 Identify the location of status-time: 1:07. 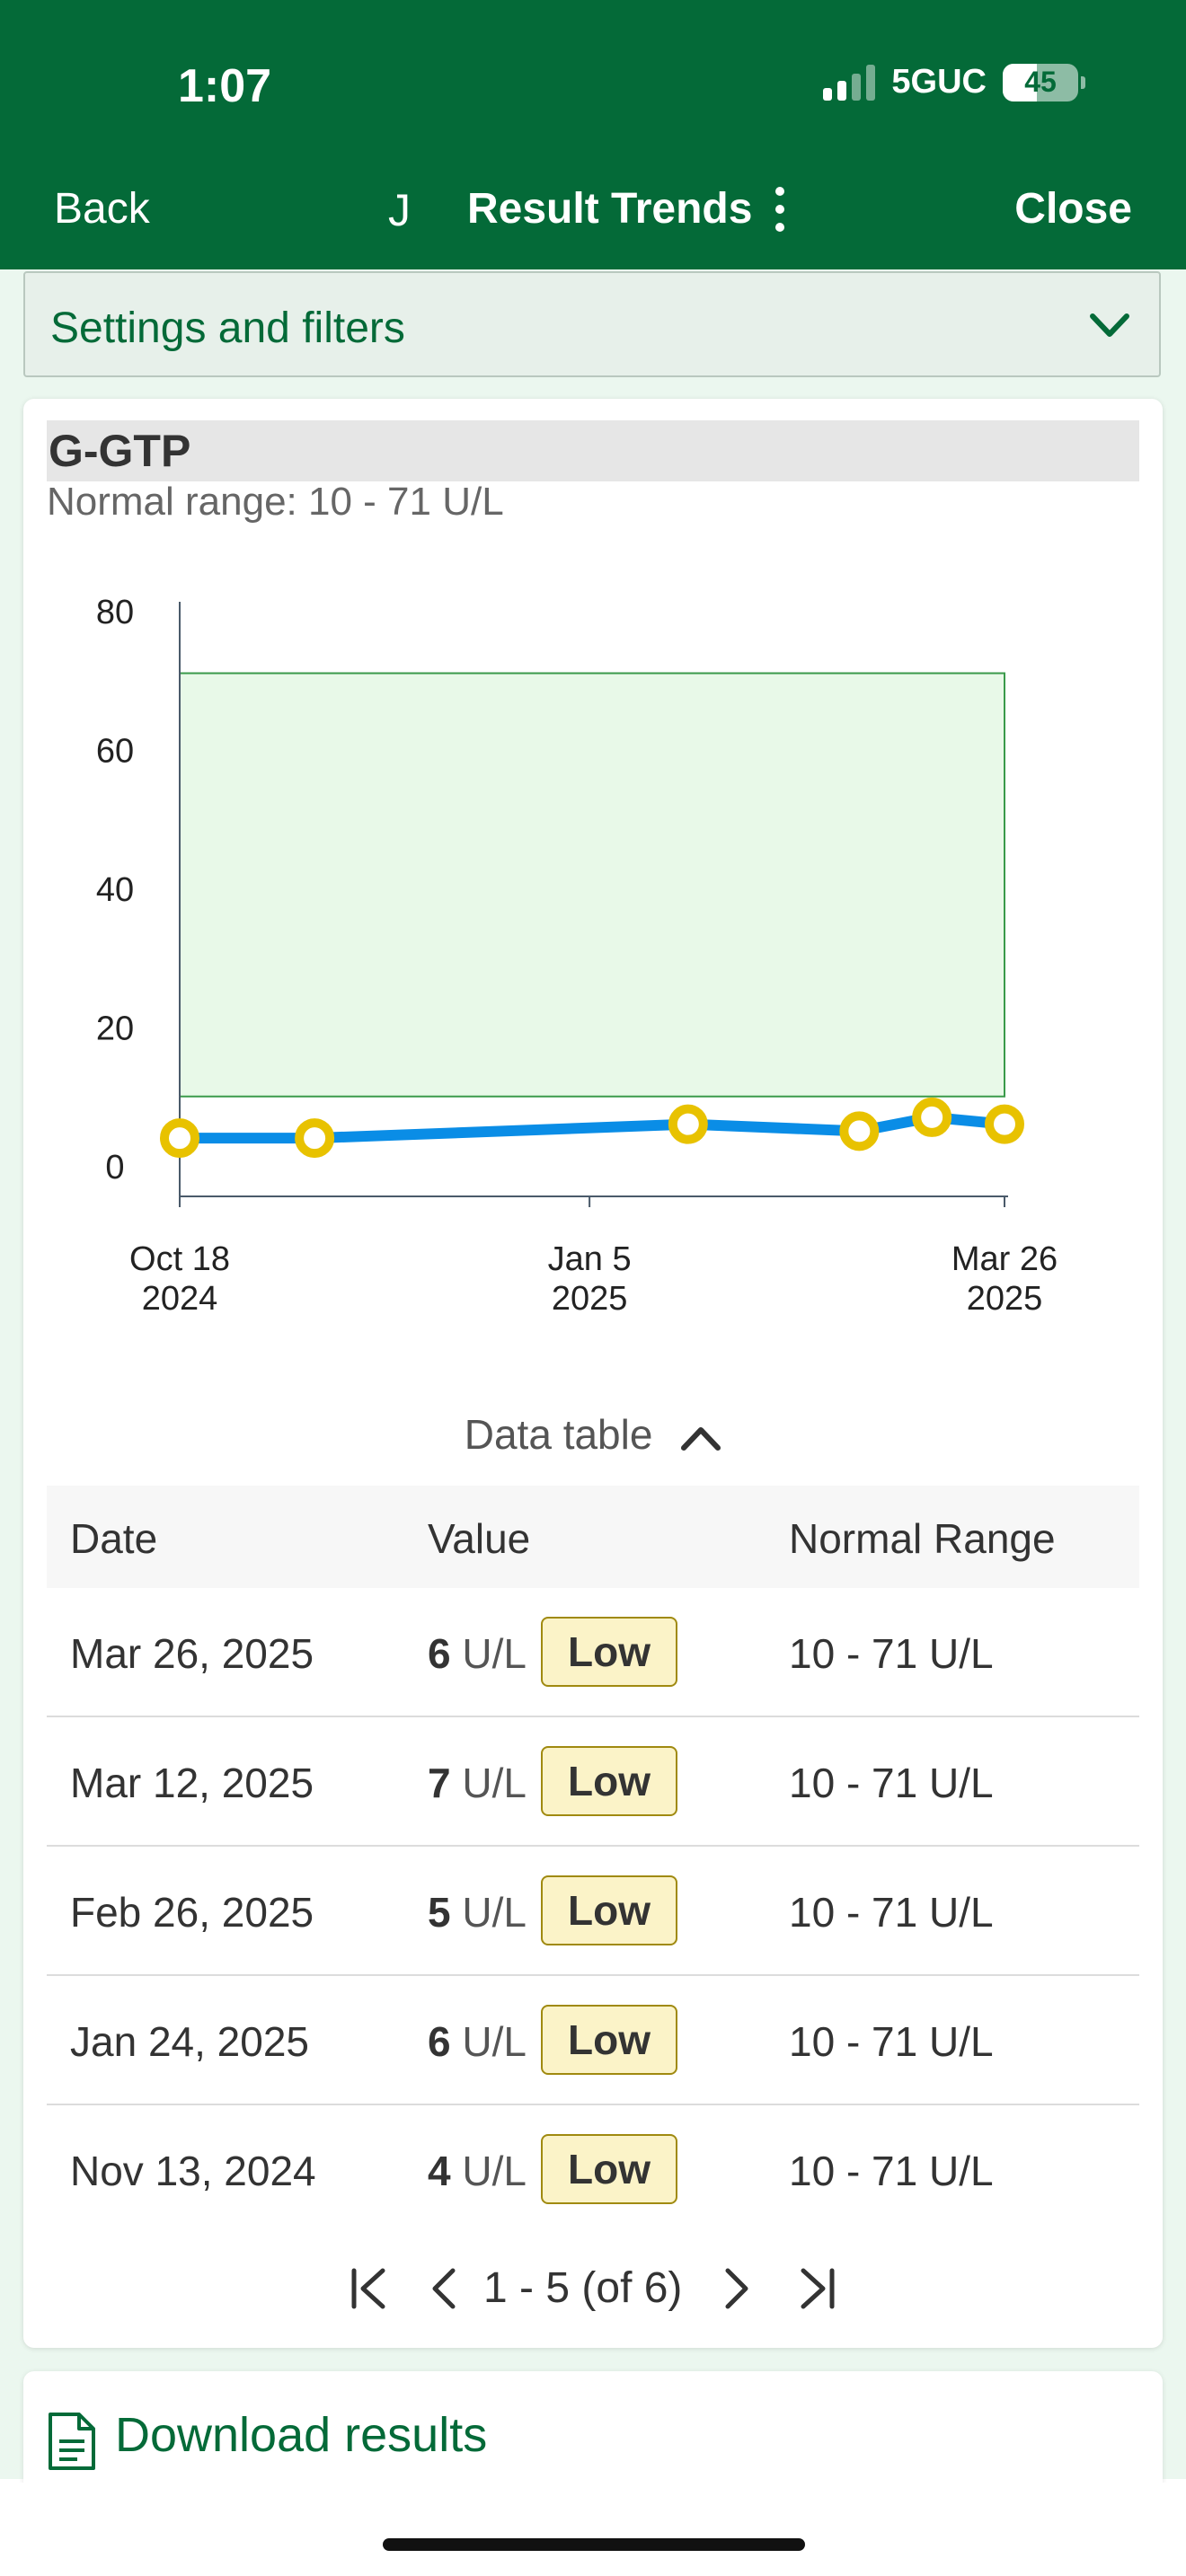
(225, 86).